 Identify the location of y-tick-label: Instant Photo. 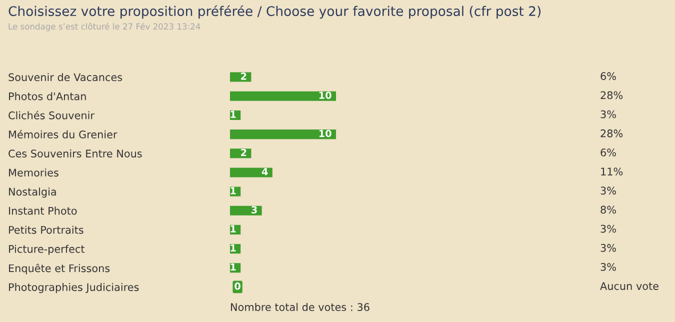
(43, 210).